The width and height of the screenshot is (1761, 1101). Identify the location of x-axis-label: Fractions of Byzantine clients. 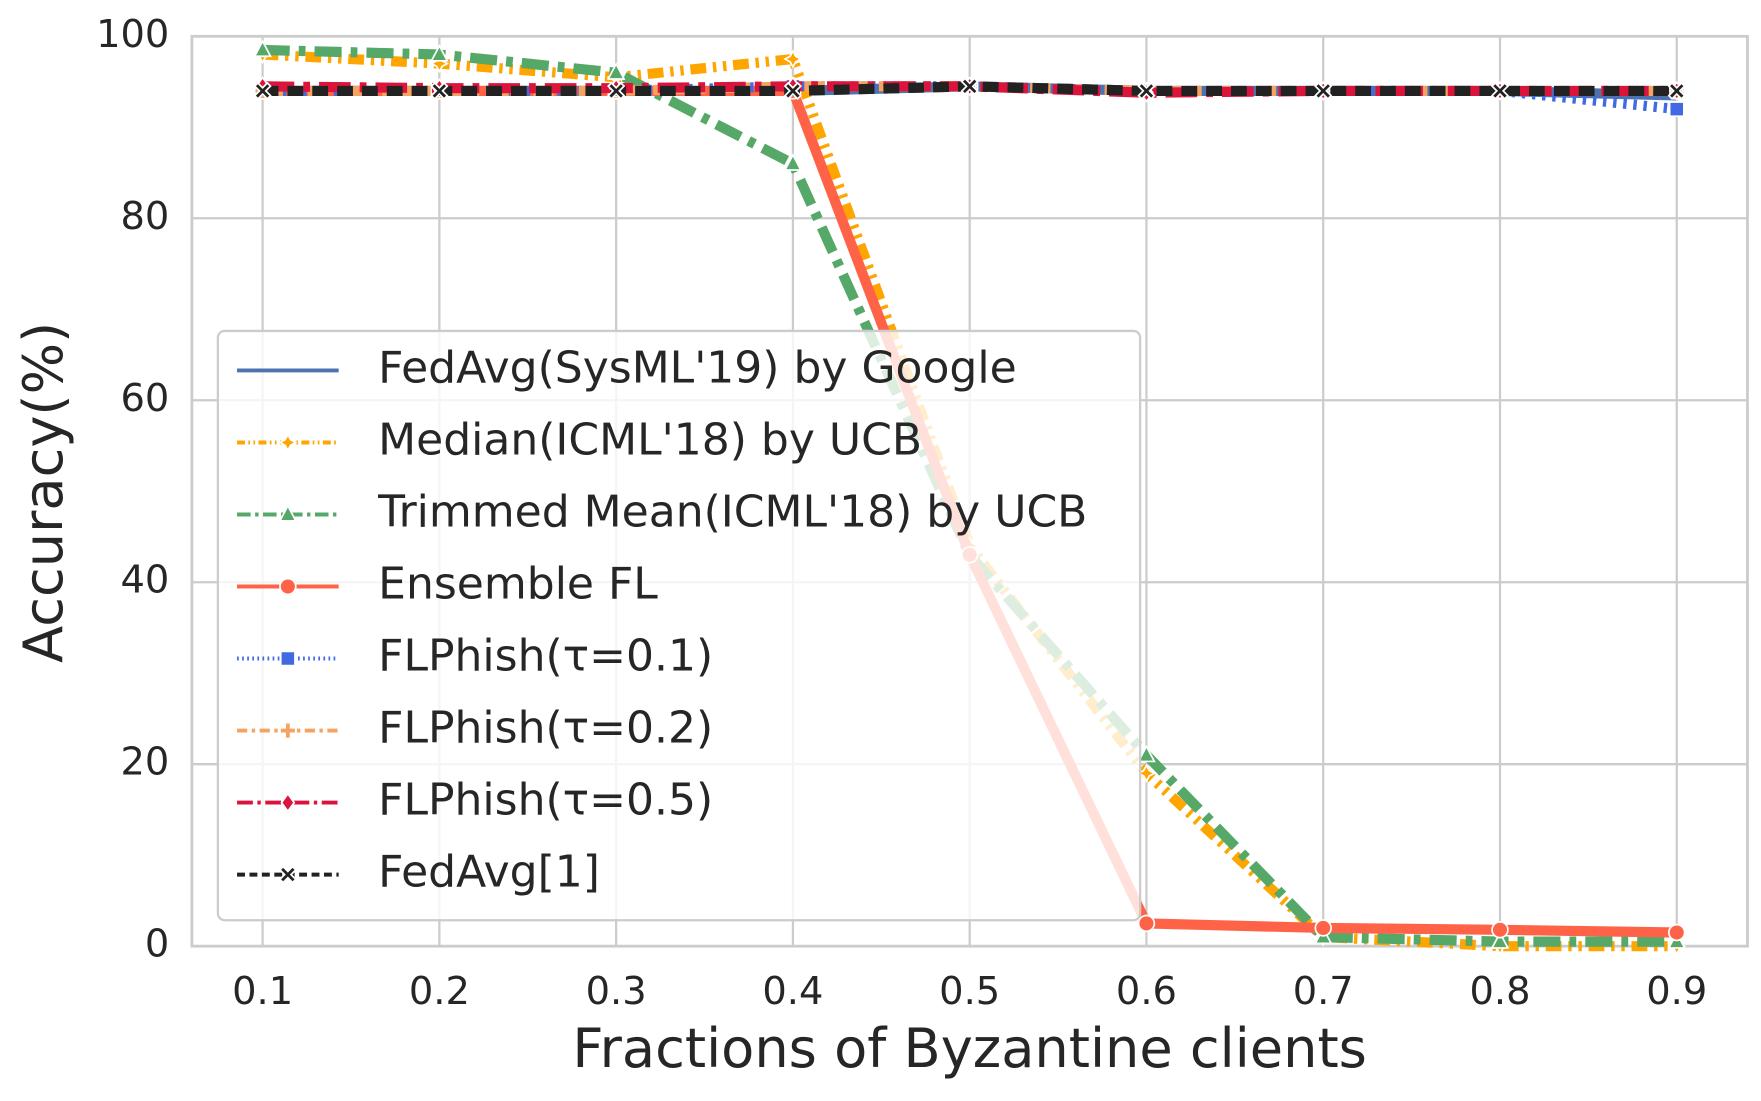
(969, 1048).